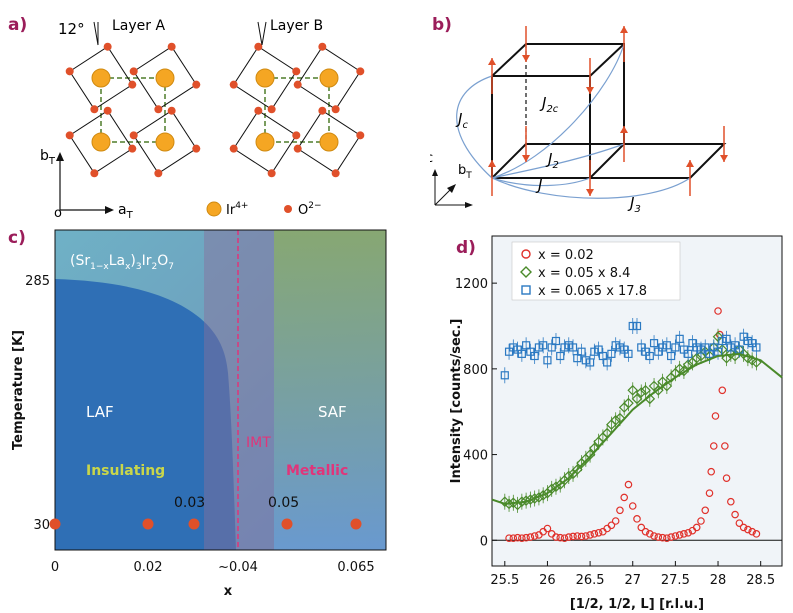 This screenshot has width=793, height=613. Describe the element at coordinates (526, 254) in the screenshot. I see `legend-marker-circle` at that location.